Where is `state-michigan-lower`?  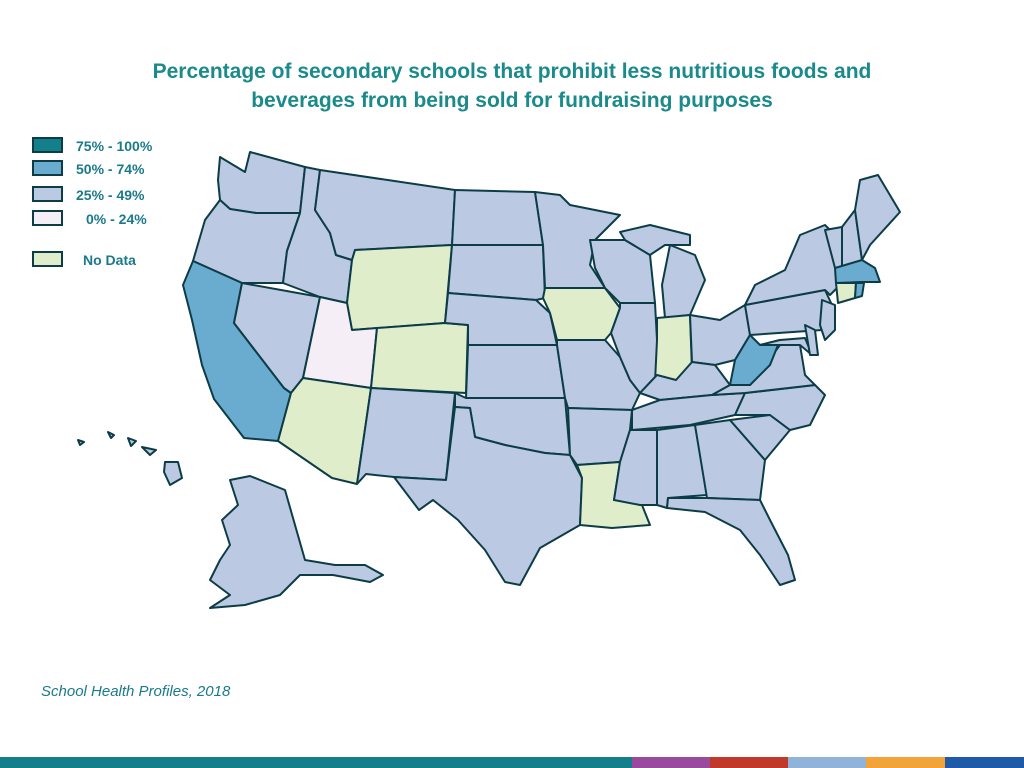 state-michigan-lower is located at coordinates (683, 281).